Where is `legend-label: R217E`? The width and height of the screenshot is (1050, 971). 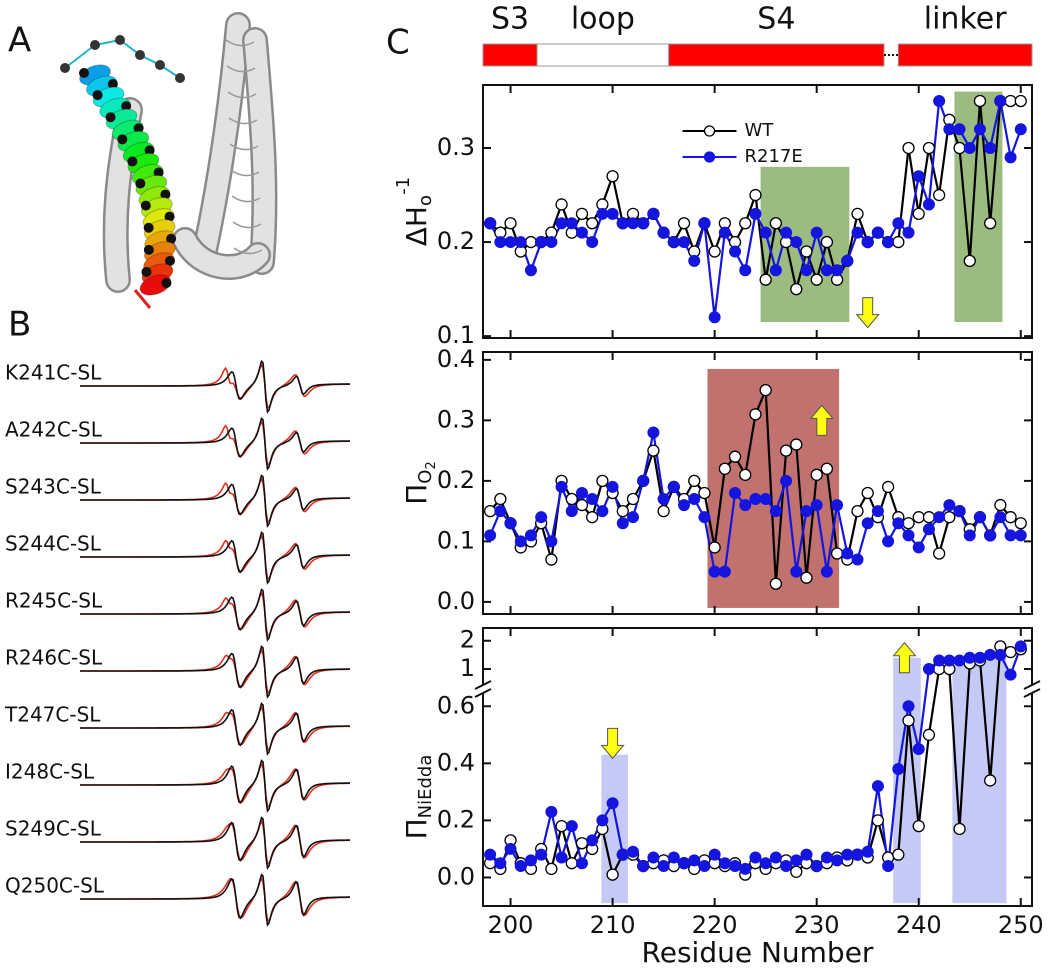
legend-label: R217E is located at coordinates (774, 156).